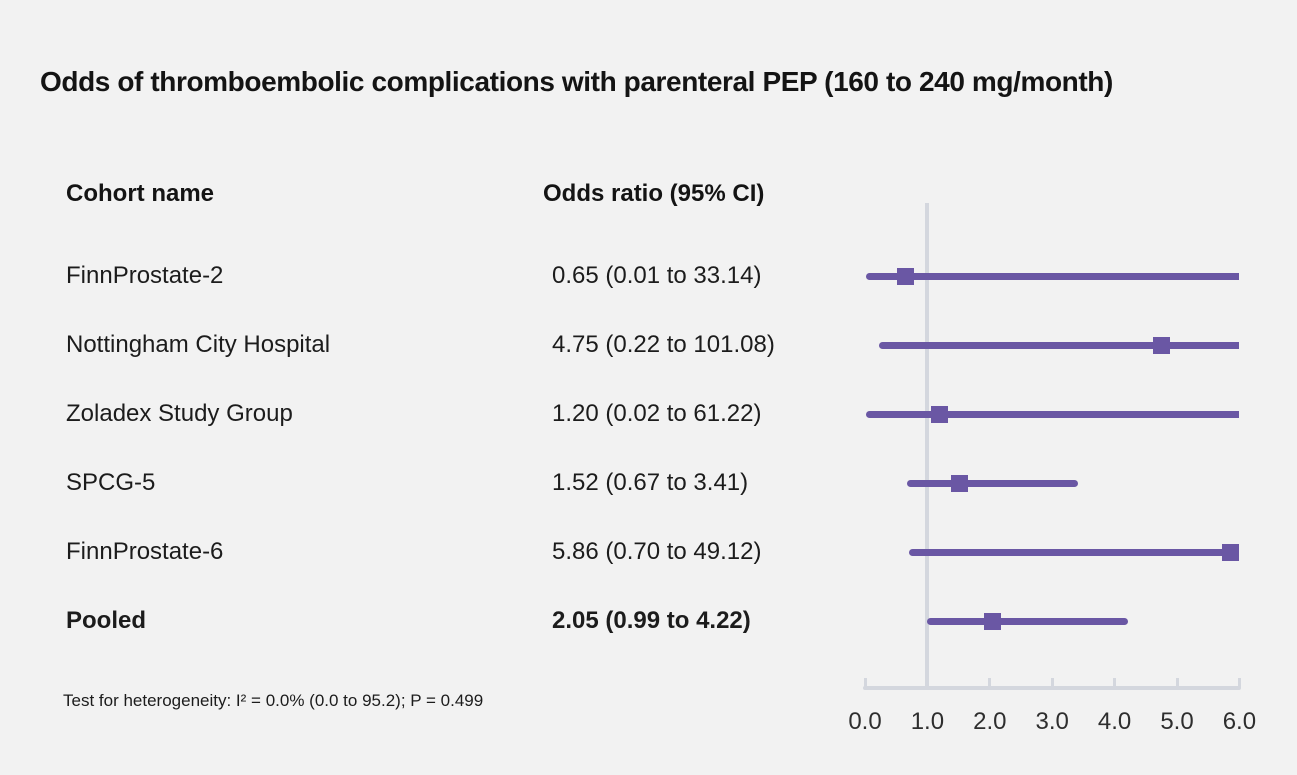 The width and height of the screenshot is (1297, 775). I want to click on x-axis-tick-label: 6.0, so click(1239, 721).